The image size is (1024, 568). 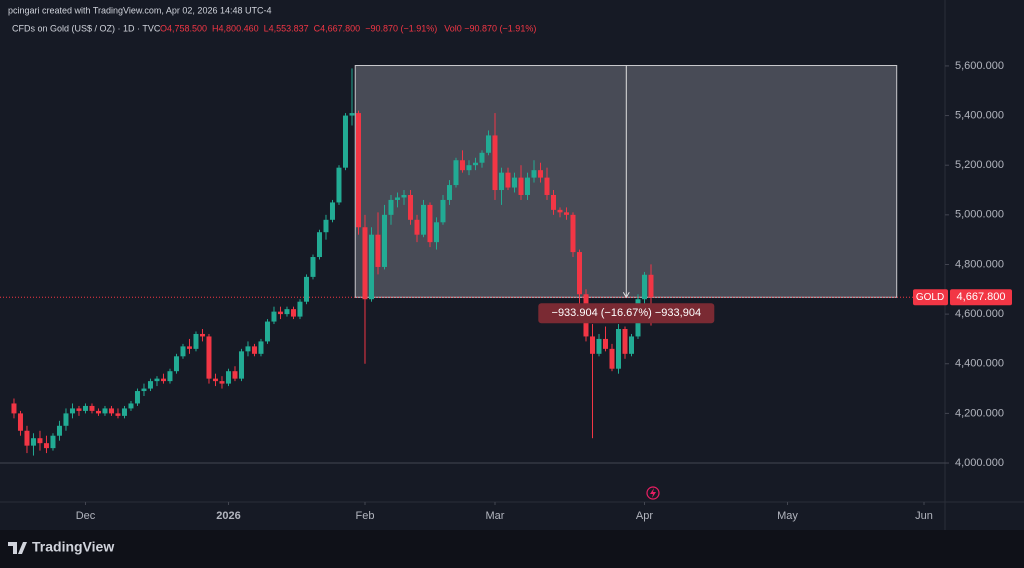 What do you see at coordinates (979, 463) in the screenshot?
I see `y-tick-label: 4,000.000` at bounding box center [979, 463].